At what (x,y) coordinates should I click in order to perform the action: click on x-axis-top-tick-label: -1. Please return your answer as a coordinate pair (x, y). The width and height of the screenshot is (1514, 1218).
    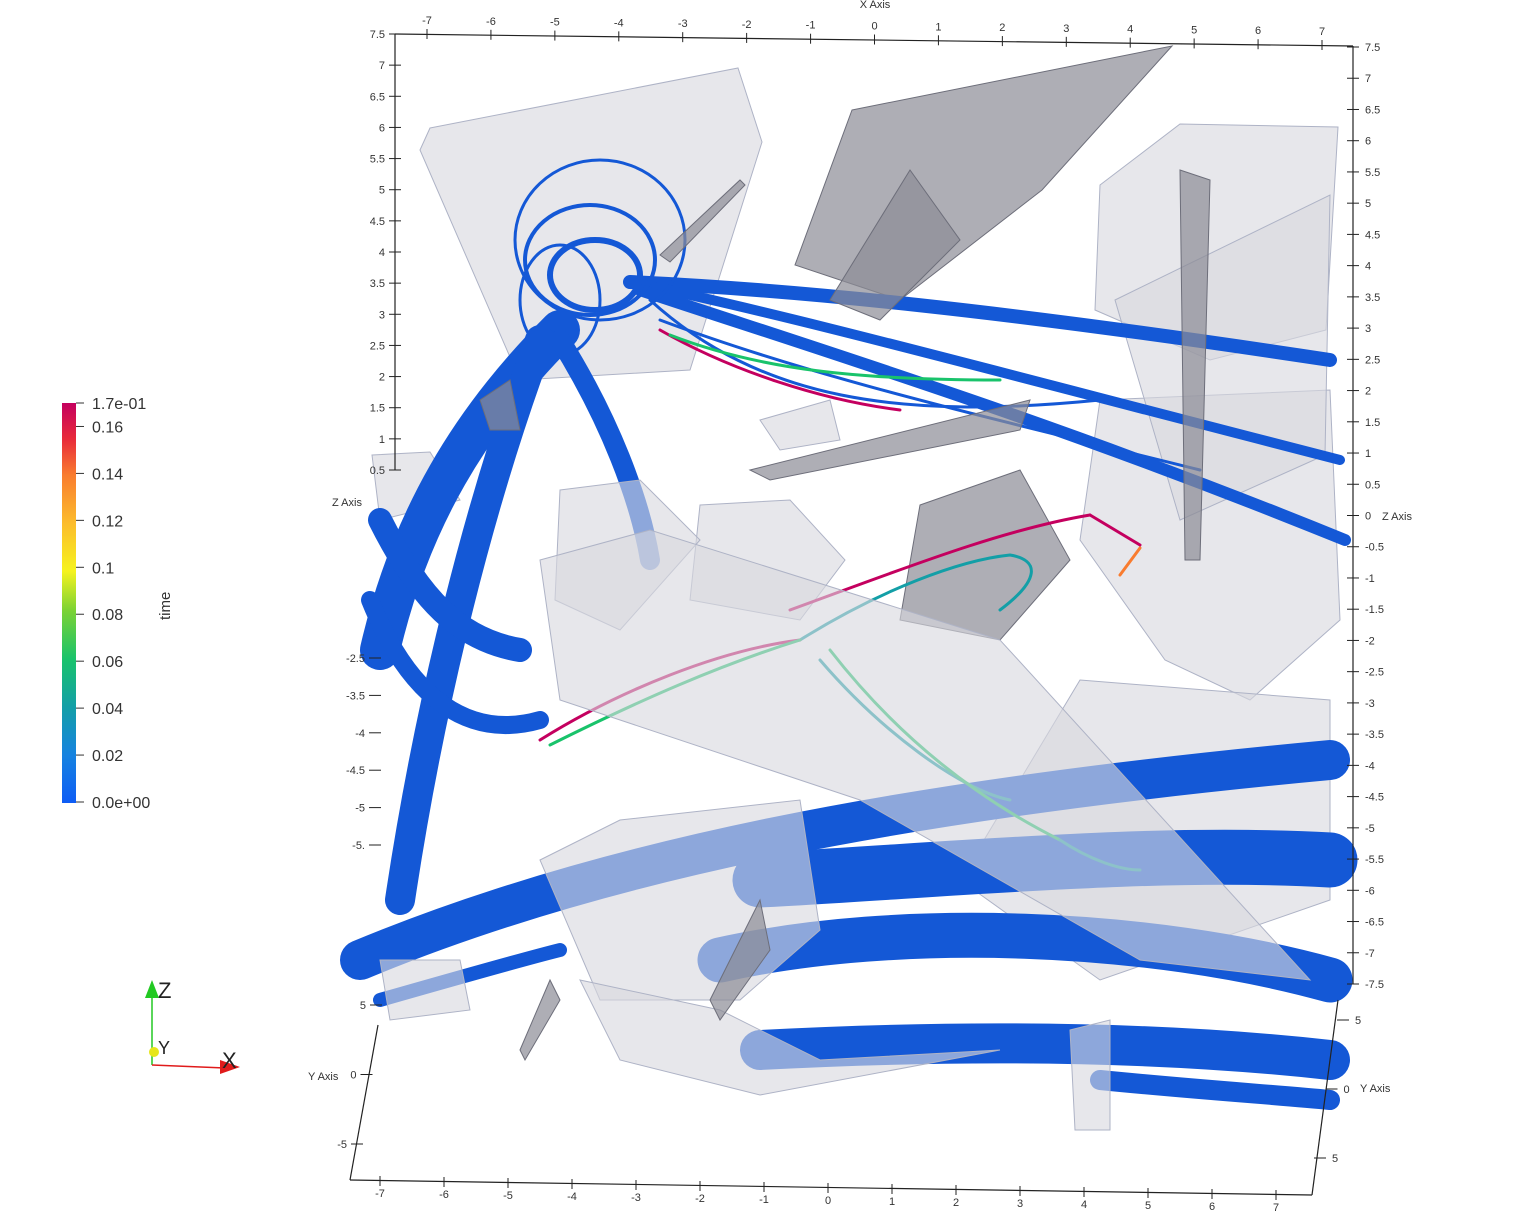
    Looking at the image, I should click on (811, 26).